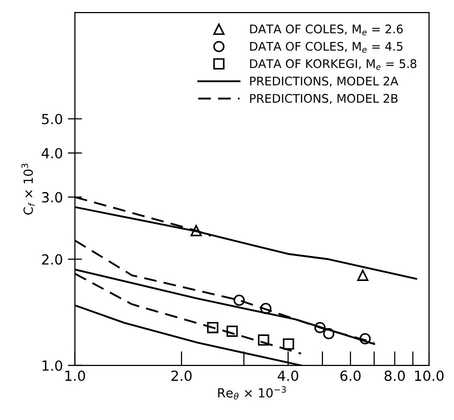 This screenshot has height=420, width=454. Describe the element at coordinates (181, 376) in the screenshot. I see `x-tick-label: 2.0` at that location.